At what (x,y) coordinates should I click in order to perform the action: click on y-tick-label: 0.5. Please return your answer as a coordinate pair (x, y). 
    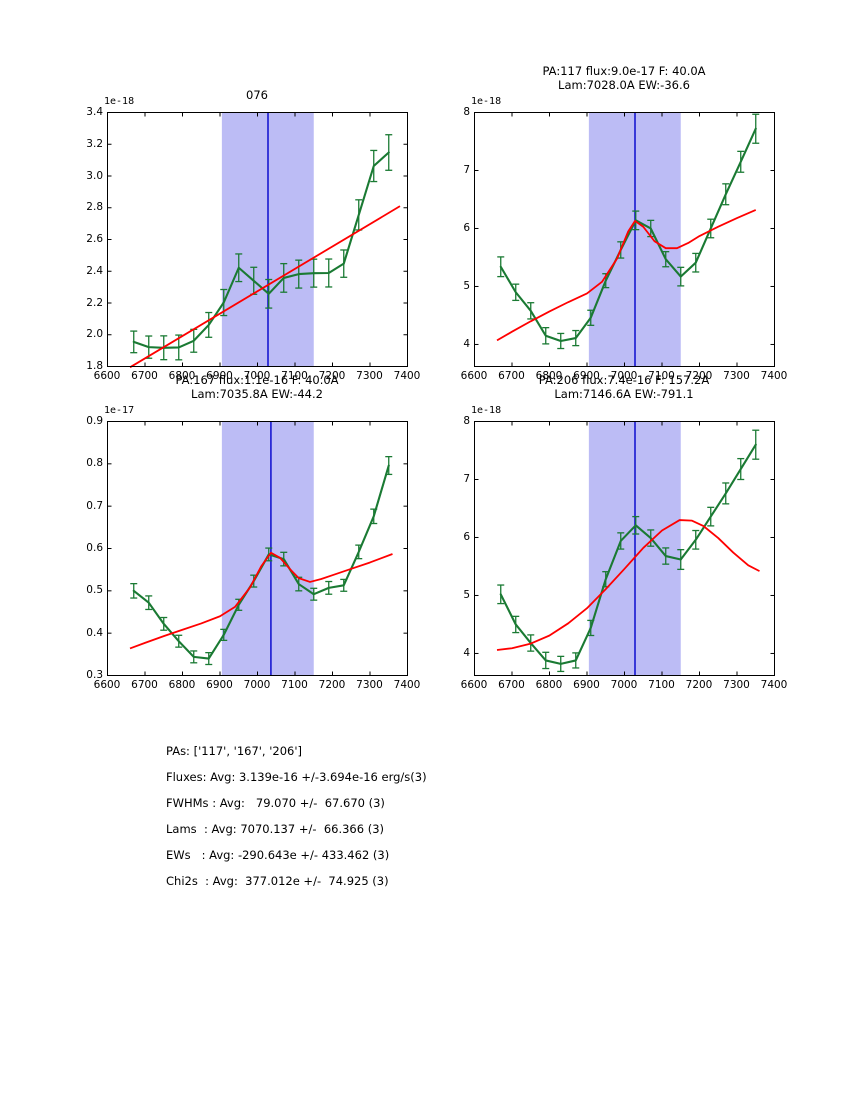
    Looking at the image, I should click on (94, 590).